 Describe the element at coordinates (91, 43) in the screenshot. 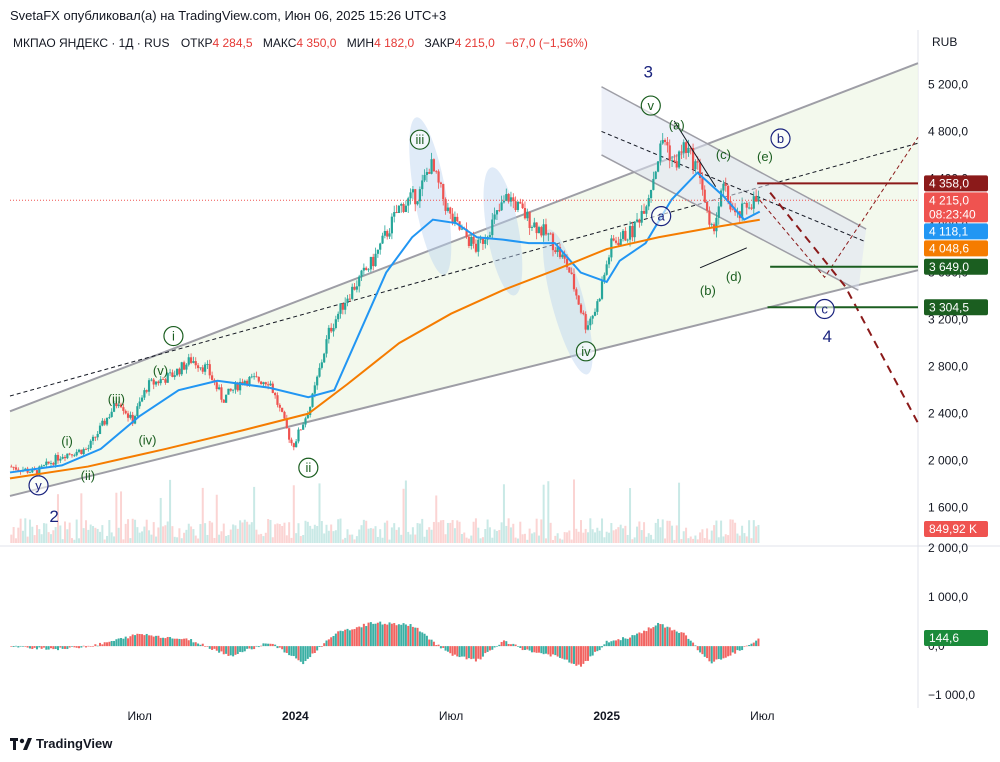

I see `symbol-title: МКПАО ЯНДЕКС · 1Д · RUS` at that location.